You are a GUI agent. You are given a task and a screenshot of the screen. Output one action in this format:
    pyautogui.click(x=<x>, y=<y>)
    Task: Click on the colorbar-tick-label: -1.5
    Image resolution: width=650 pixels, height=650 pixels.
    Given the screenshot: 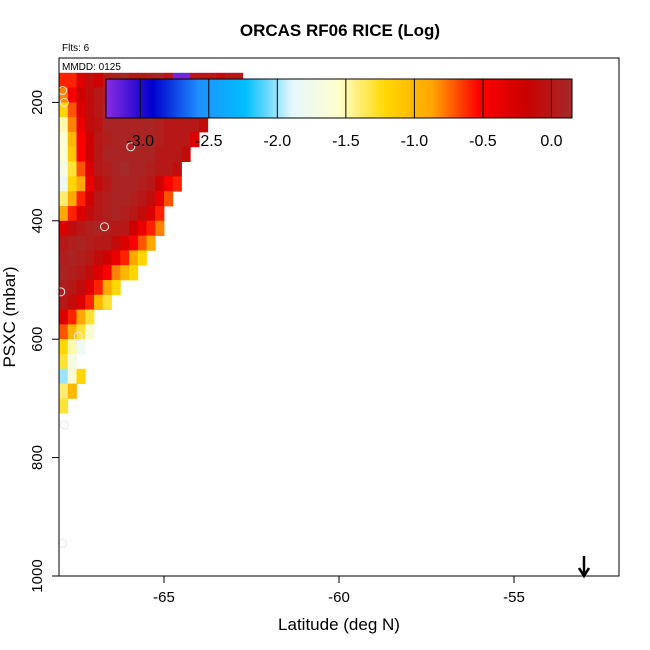 What is the action you would take?
    pyautogui.click(x=346, y=141)
    